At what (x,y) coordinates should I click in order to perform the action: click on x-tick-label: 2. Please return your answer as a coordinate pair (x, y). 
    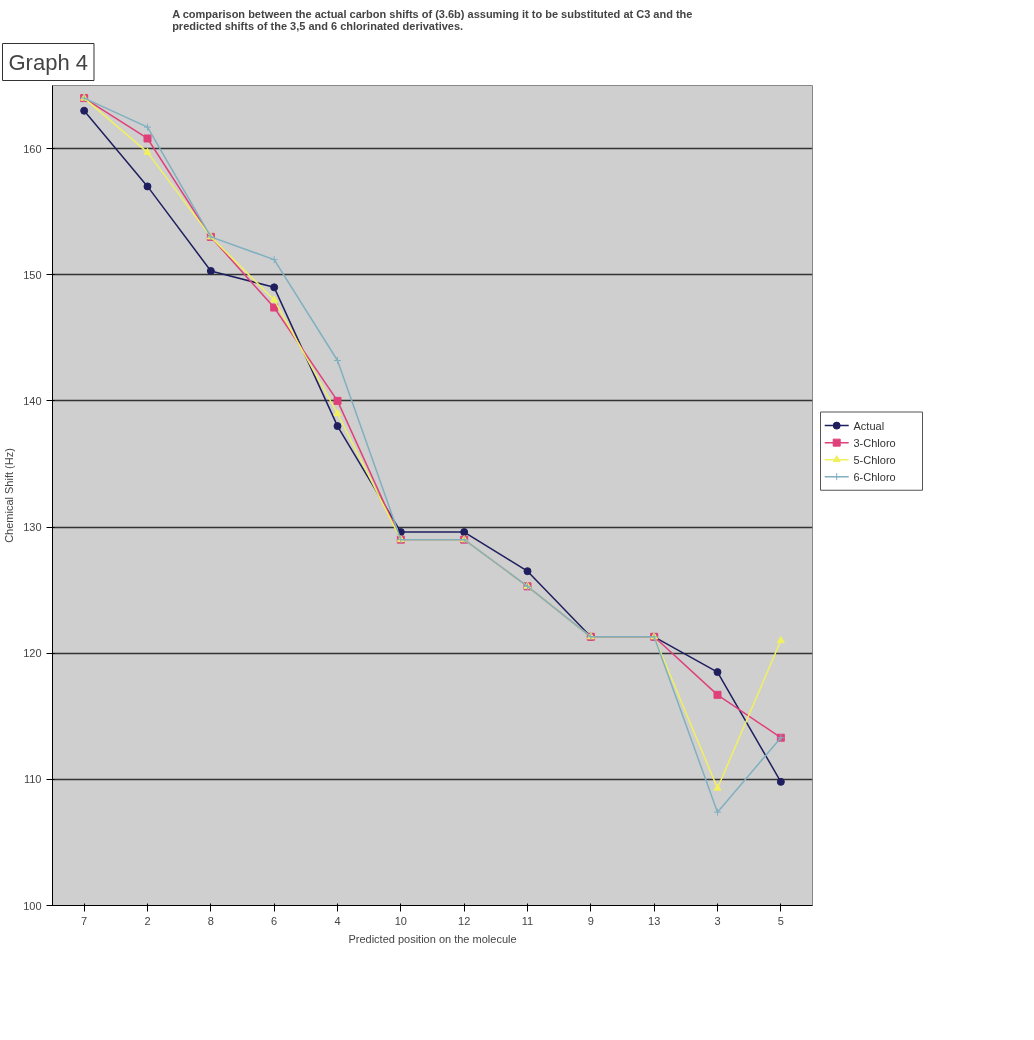
    Looking at the image, I should click on (147, 920).